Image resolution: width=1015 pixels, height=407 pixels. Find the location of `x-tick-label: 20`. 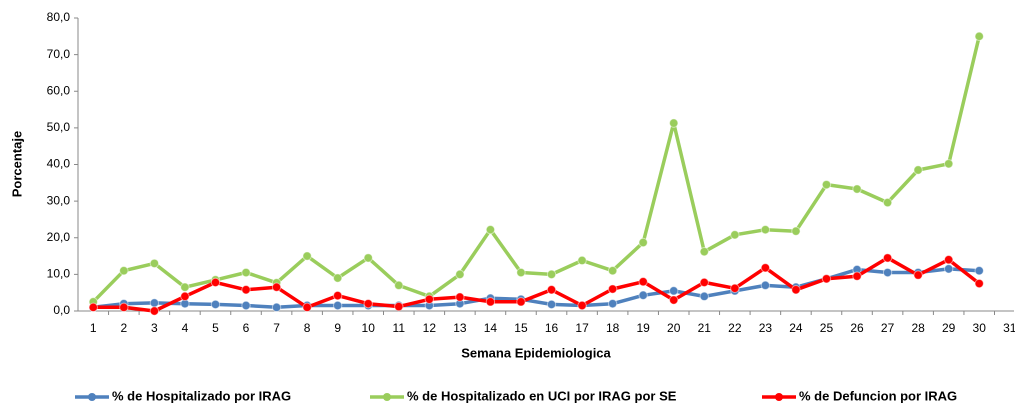

x-tick-label: 20 is located at coordinates (674, 328).